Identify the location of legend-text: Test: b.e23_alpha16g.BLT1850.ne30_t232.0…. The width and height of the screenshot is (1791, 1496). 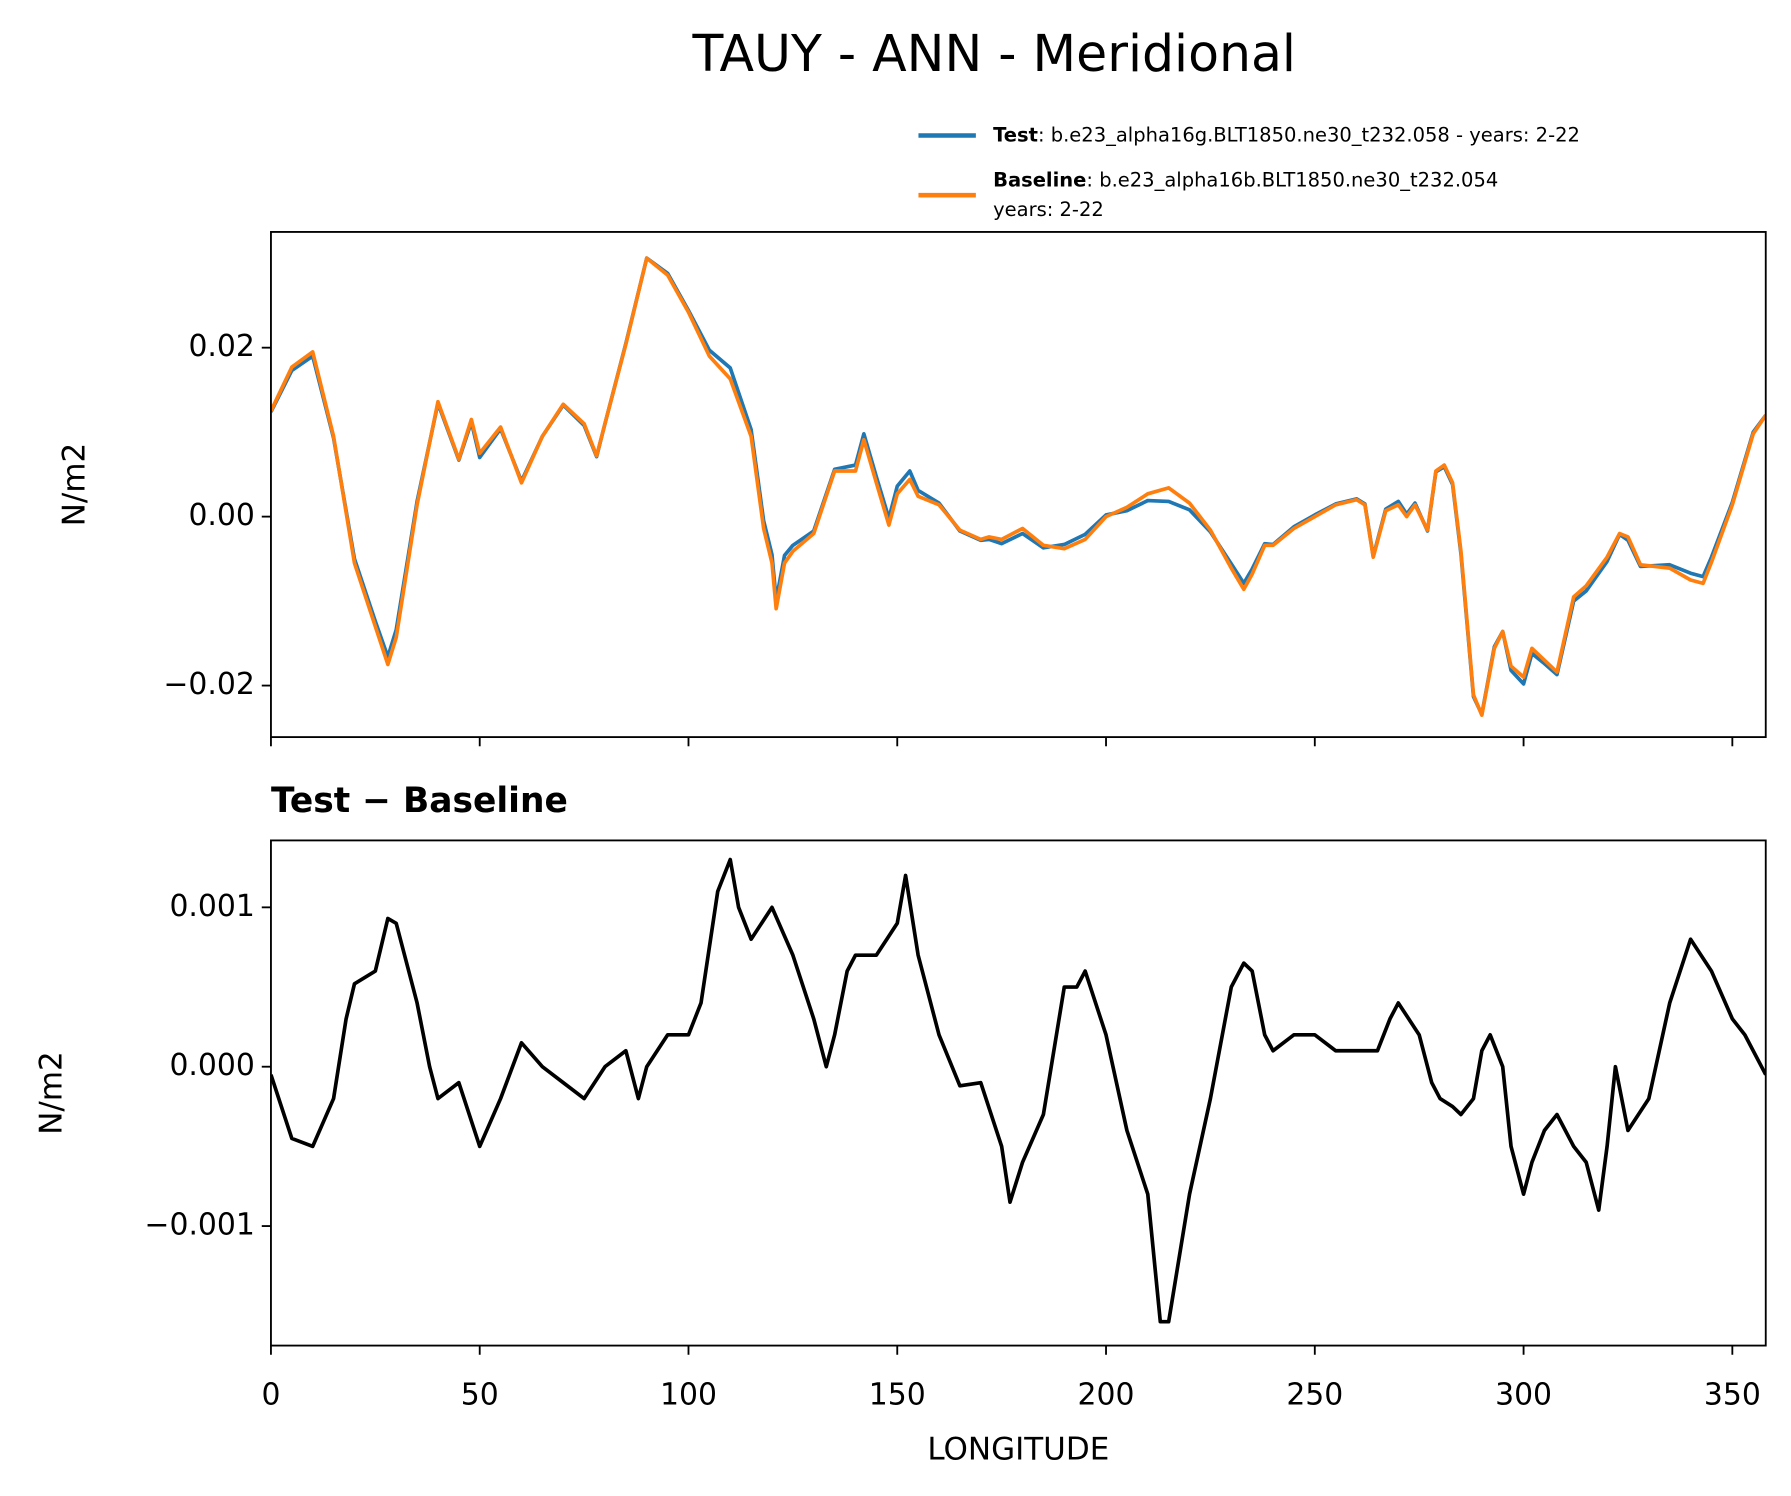
(1286, 134).